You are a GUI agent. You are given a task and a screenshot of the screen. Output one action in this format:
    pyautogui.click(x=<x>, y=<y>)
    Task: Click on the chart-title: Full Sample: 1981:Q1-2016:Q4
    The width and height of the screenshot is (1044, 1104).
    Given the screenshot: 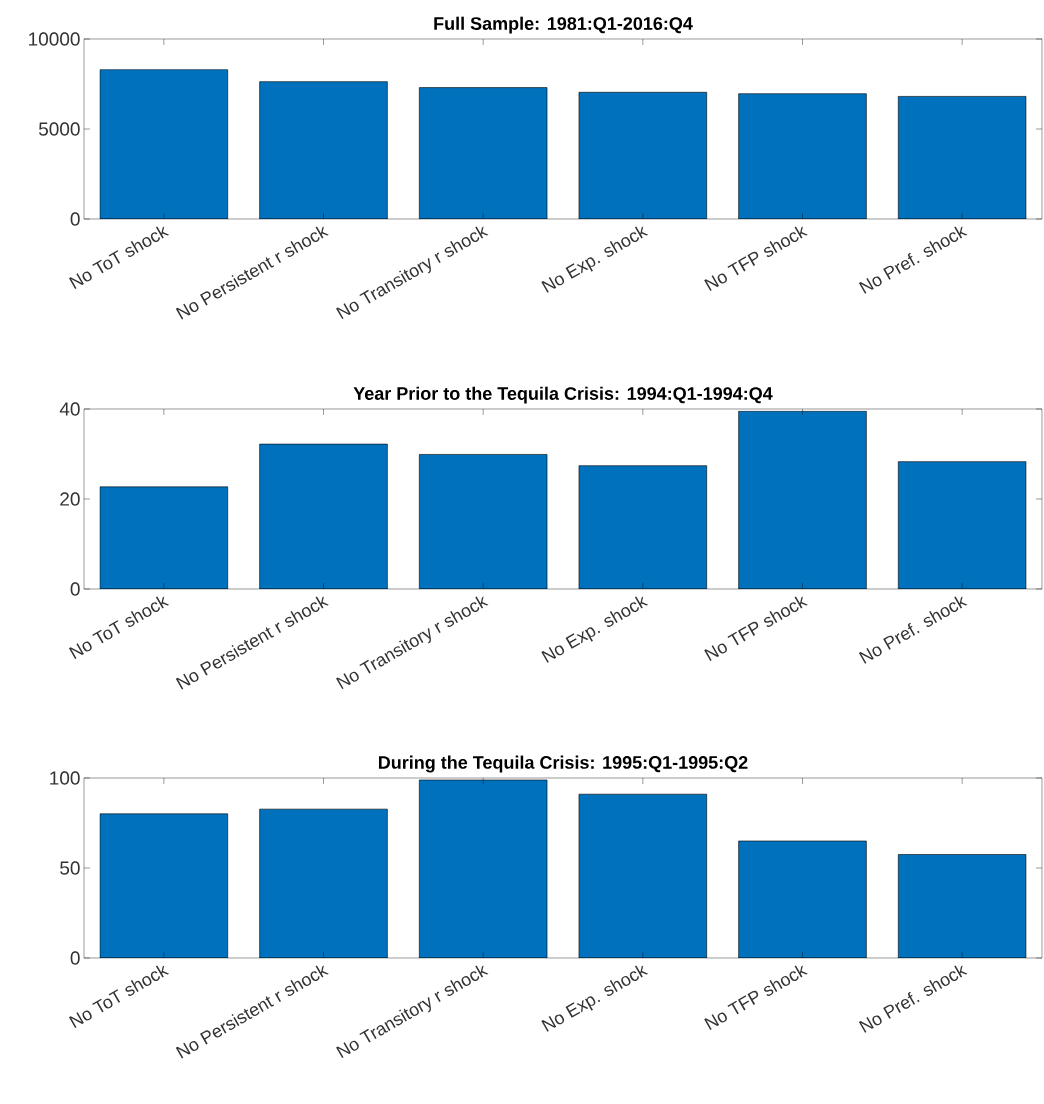 What is the action you would take?
    pyautogui.click(x=563, y=25)
    